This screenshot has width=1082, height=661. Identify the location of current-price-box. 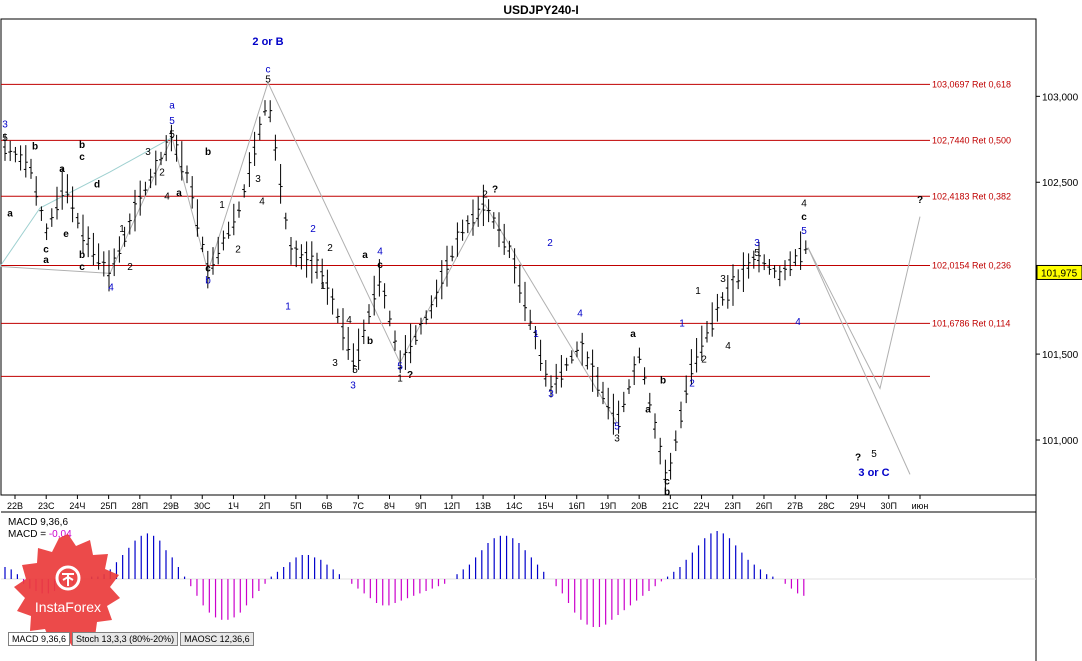
(1059, 272).